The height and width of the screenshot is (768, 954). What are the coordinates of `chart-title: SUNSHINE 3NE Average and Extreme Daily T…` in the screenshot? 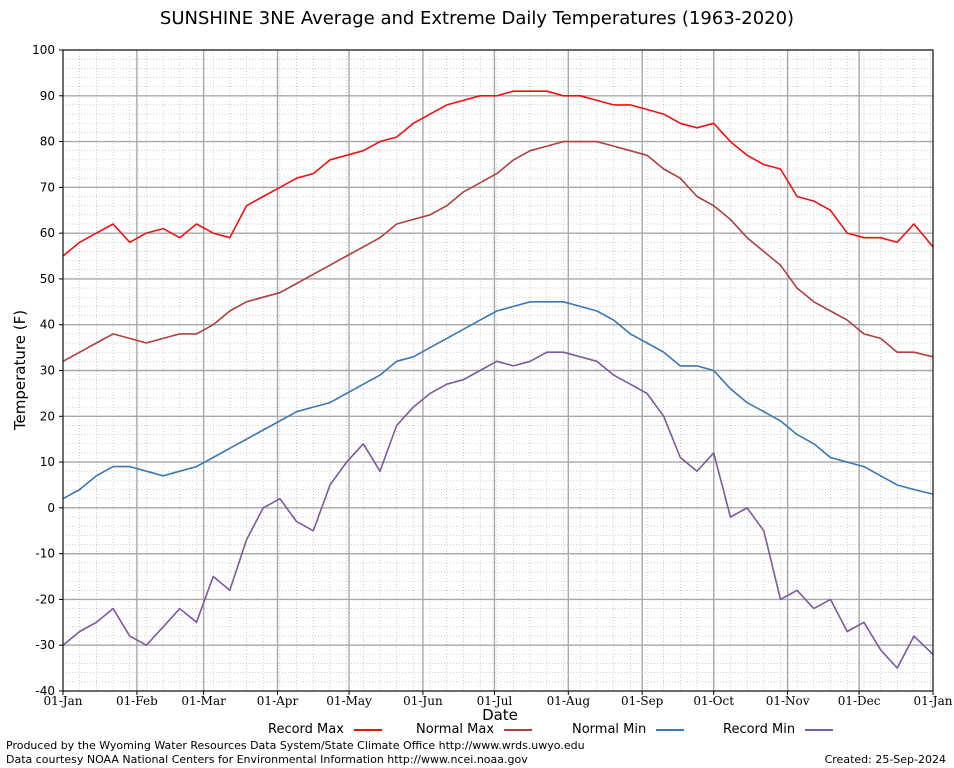 It's located at (477, 18).